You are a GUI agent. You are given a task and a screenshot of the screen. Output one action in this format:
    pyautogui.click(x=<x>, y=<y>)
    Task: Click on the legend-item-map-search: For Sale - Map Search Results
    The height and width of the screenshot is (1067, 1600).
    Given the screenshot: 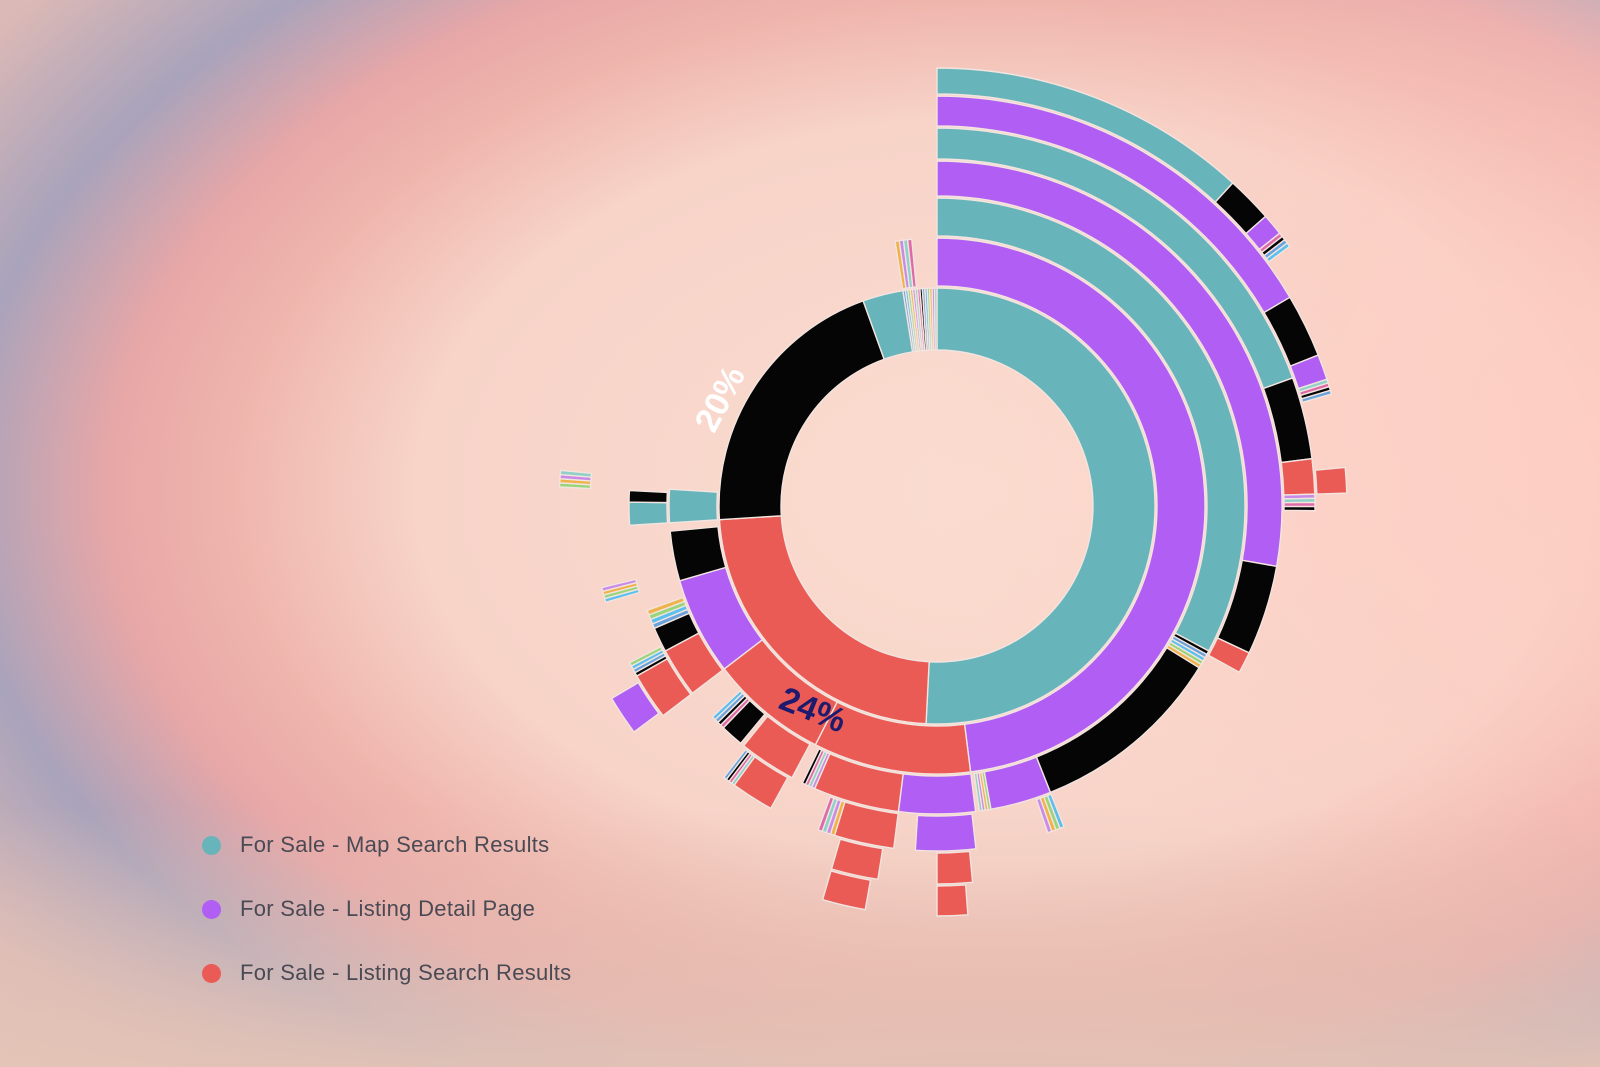 What is the action you would take?
    pyautogui.click(x=386, y=845)
    